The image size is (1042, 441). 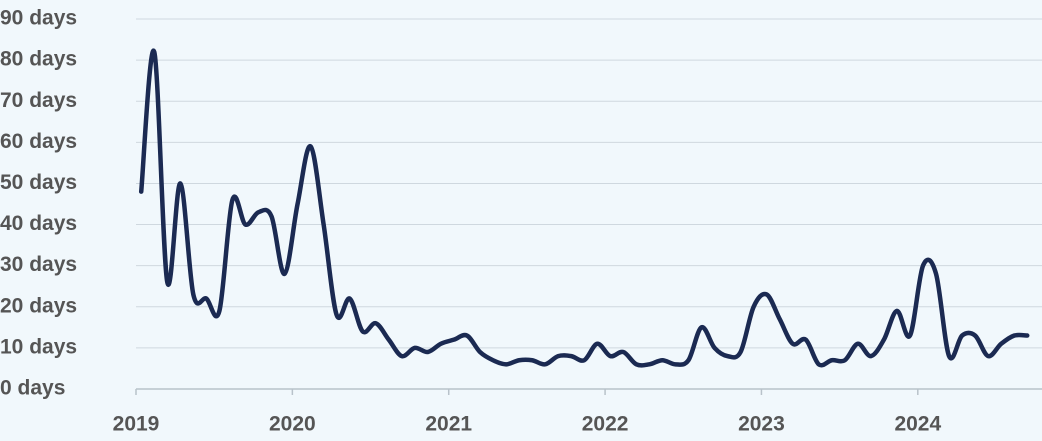 I want to click on x-tick-label: 2024, so click(x=917, y=424).